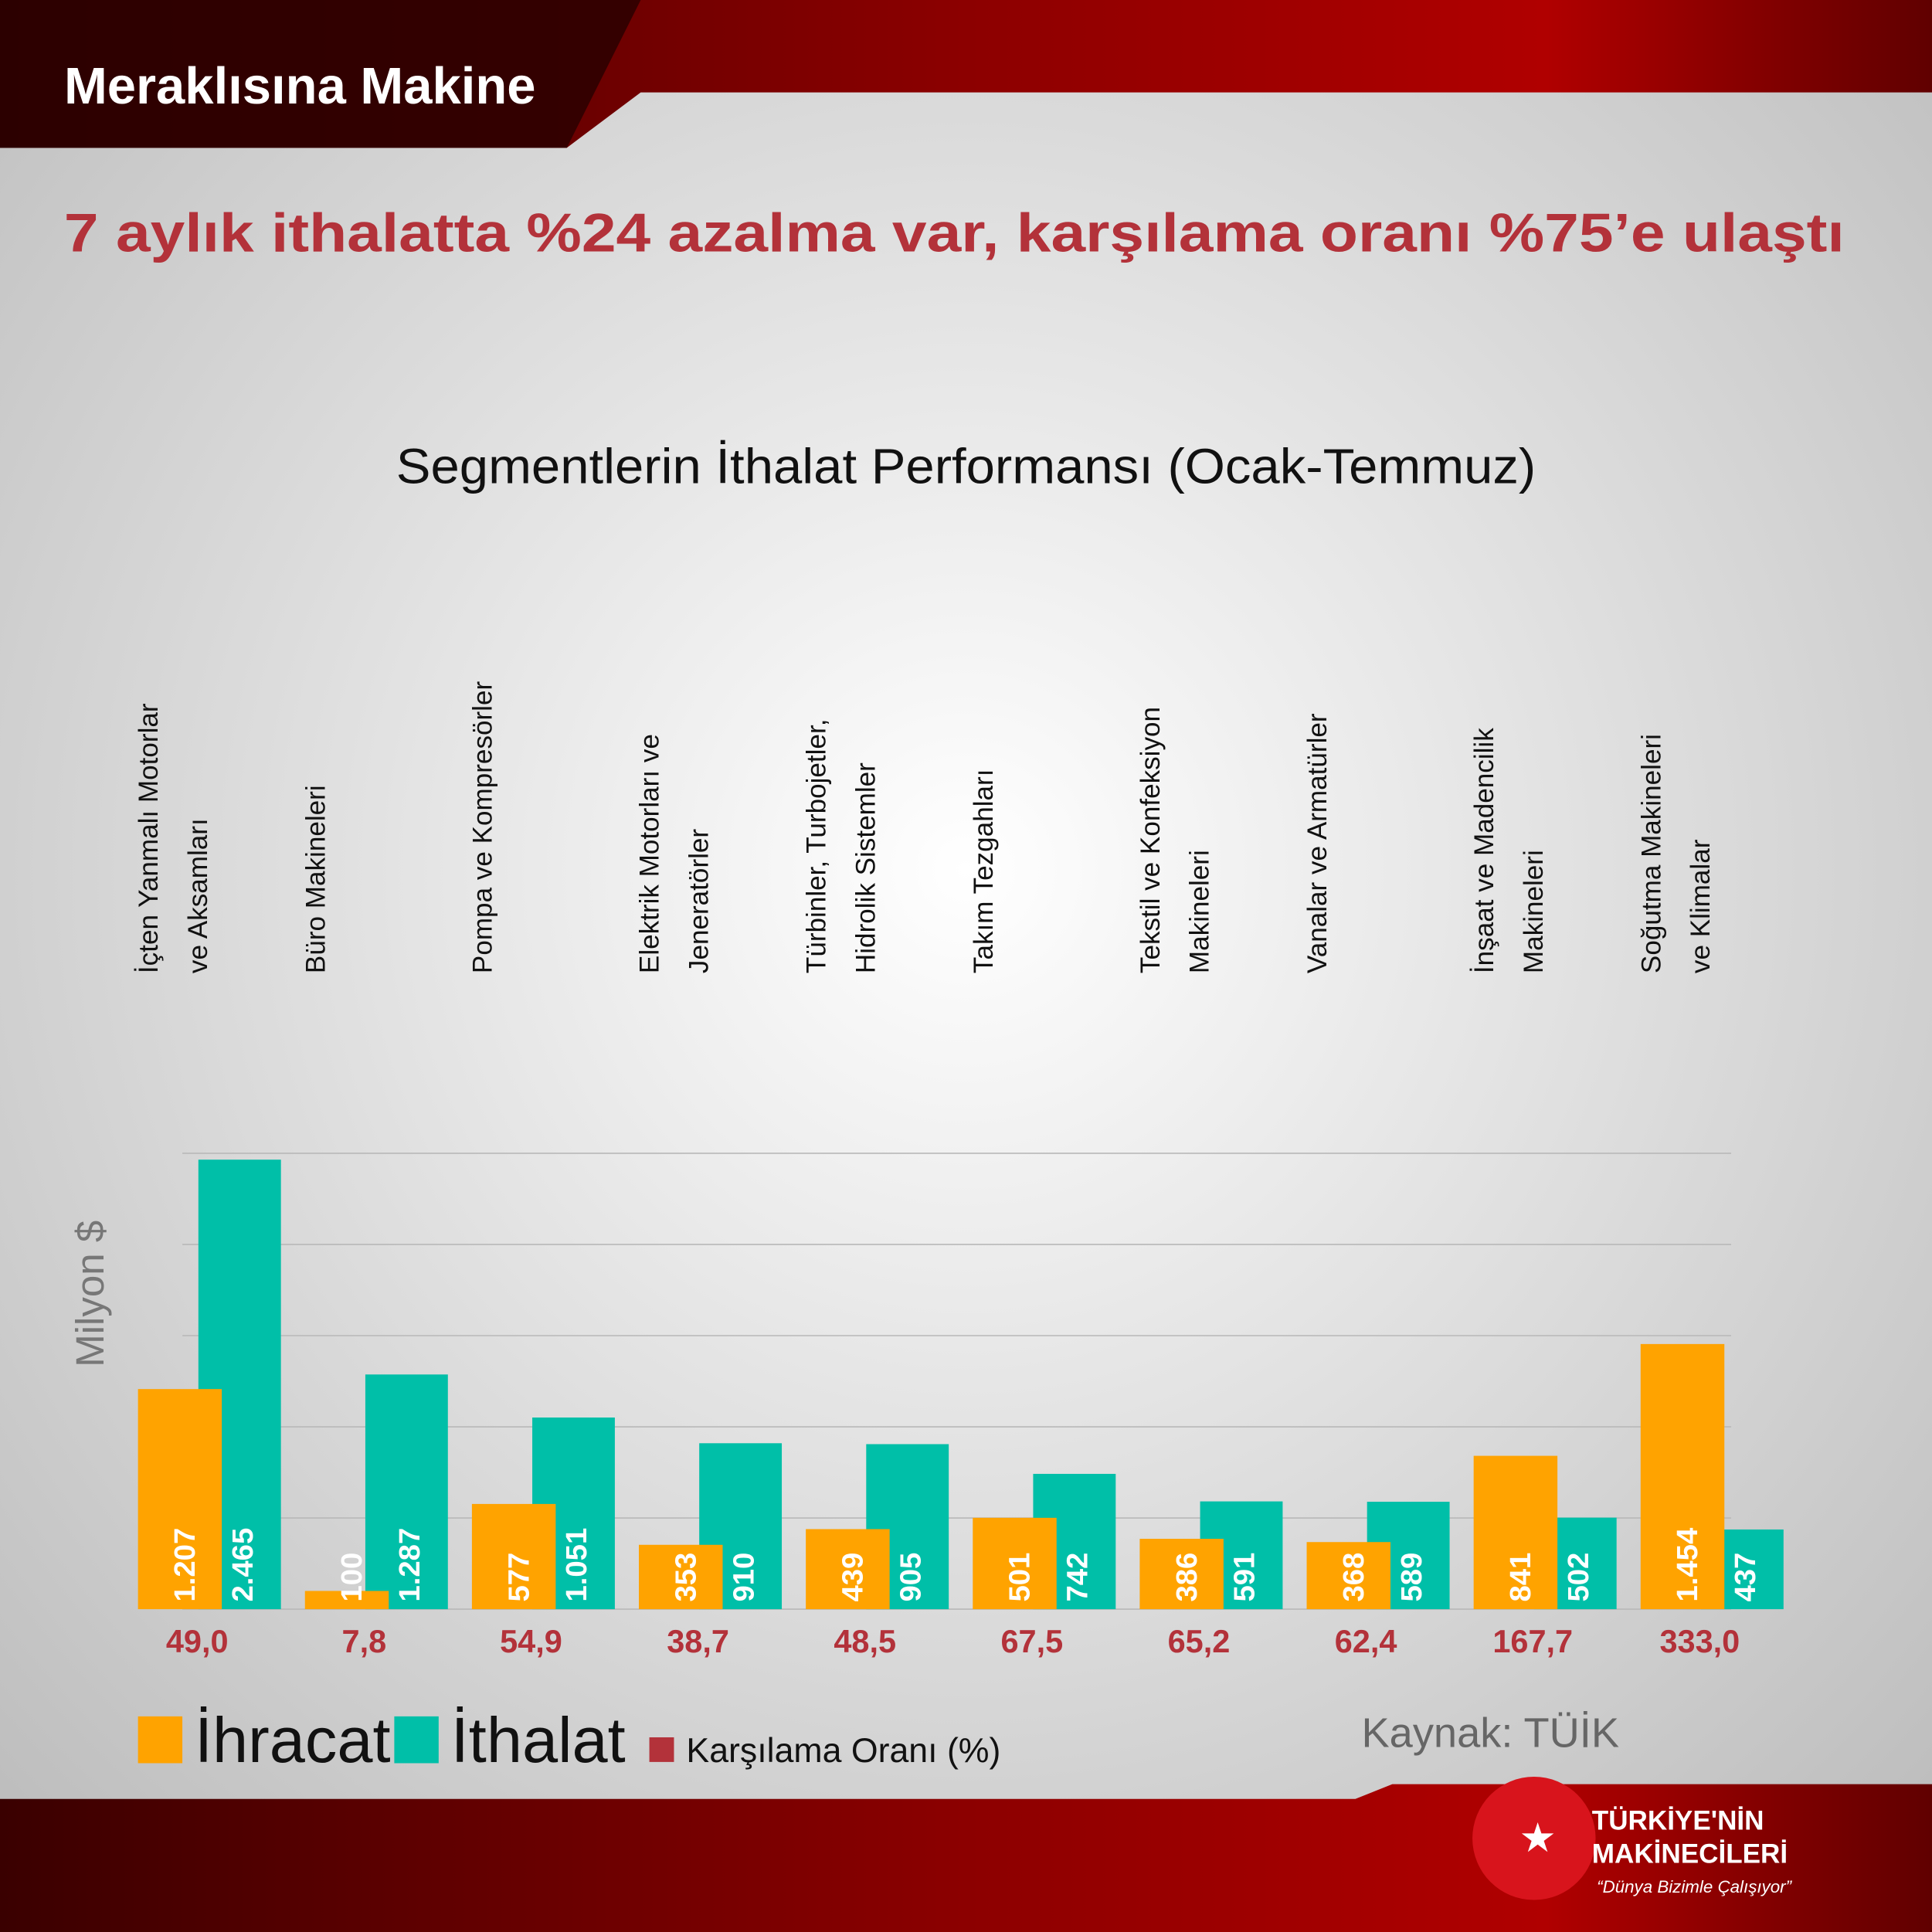 Image resolution: width=1932 pixels, height=1932 pixels. I want to click on header-title: Meraklısına Makine, so click(300, 86).